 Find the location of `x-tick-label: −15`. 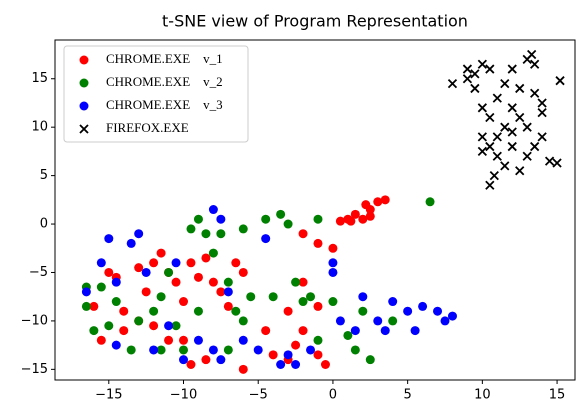

x-tick-label: −15 is located at coordinates (108, 395).